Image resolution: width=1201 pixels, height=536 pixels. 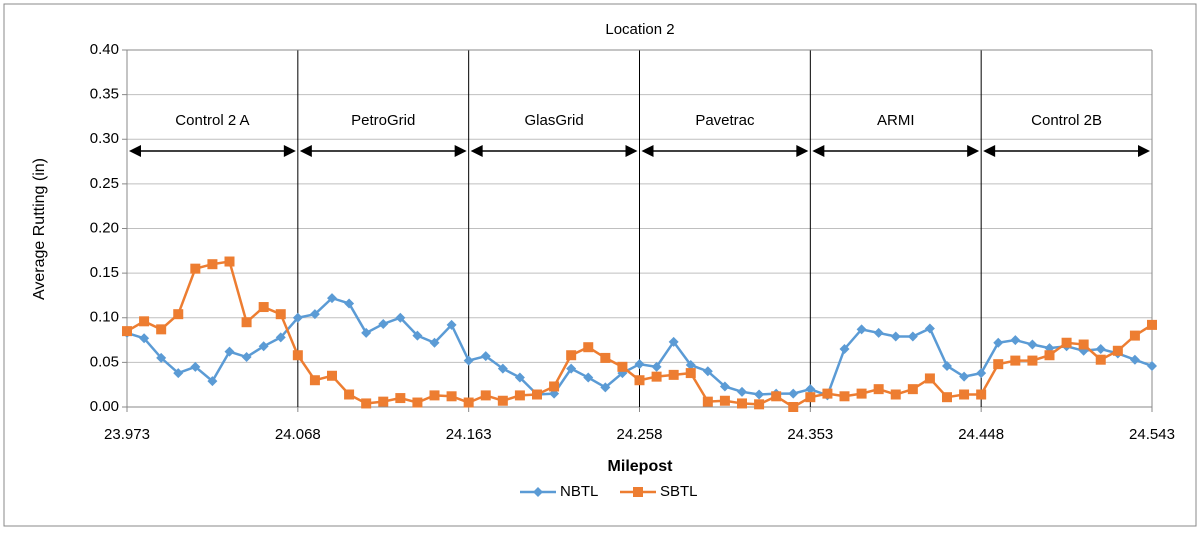 What do you see at coordinates (212, 120) in the screenshot?
I see `section-label: Control 2 A` at bounding box center [212, 120].